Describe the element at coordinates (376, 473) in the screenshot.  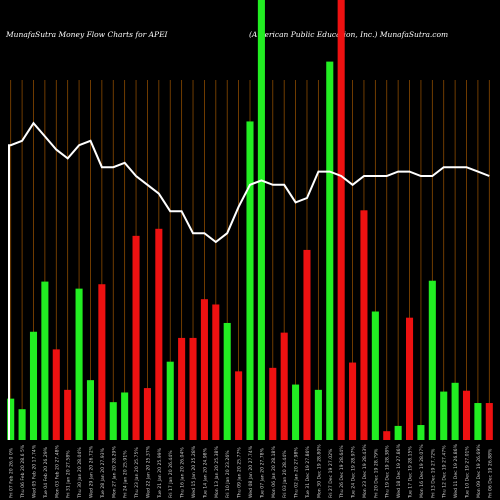
I see `x-tick-label: Fri 20 Dec 19 28.79%` at that location.